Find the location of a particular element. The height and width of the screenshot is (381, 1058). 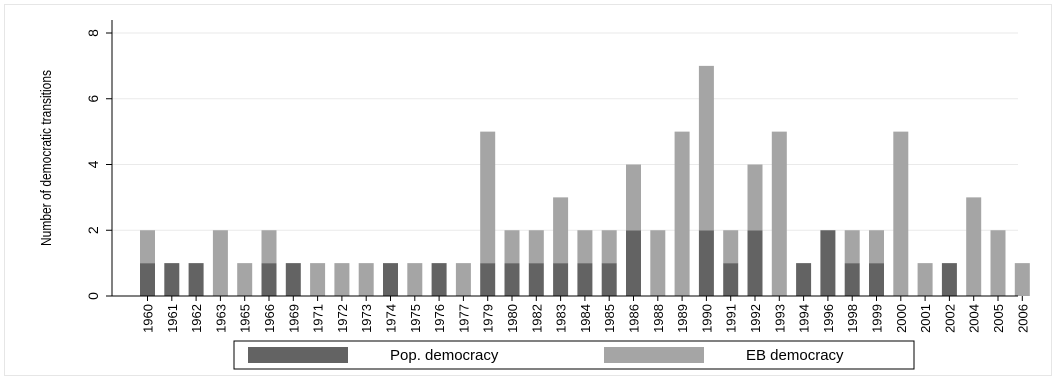

x-tick-label: 1963 is located at coordinates (220, 318).